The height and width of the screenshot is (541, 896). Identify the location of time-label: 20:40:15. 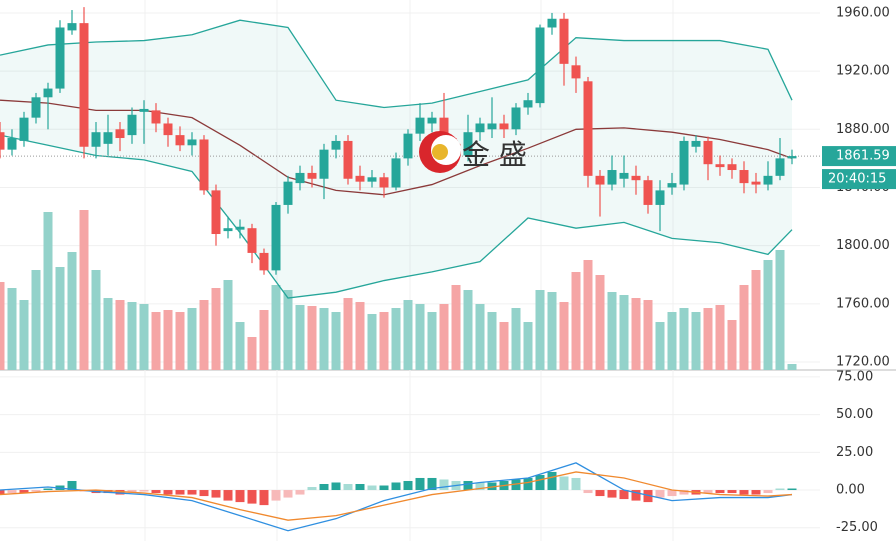
(857, 179).